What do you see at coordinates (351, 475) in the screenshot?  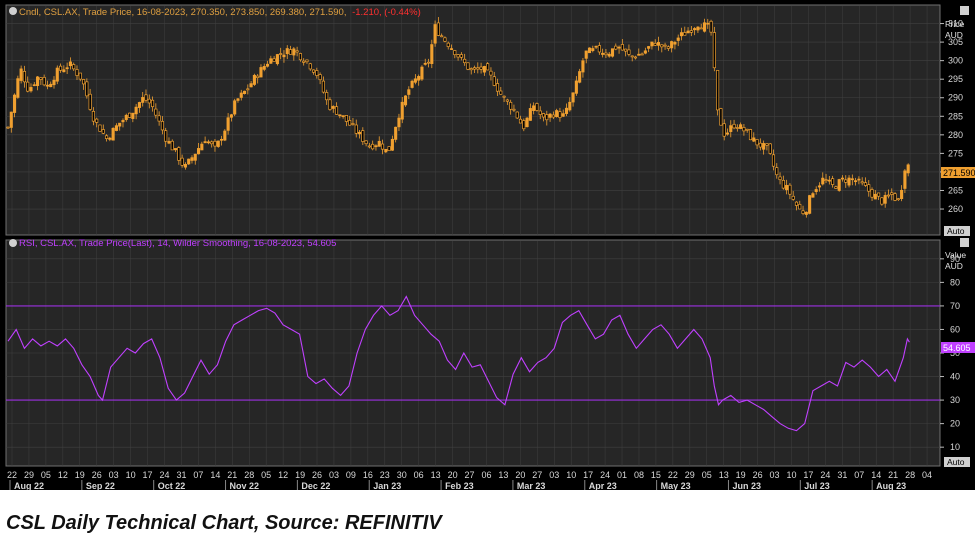 I see `x-day-label: 09` at bounding box center [351, 475].